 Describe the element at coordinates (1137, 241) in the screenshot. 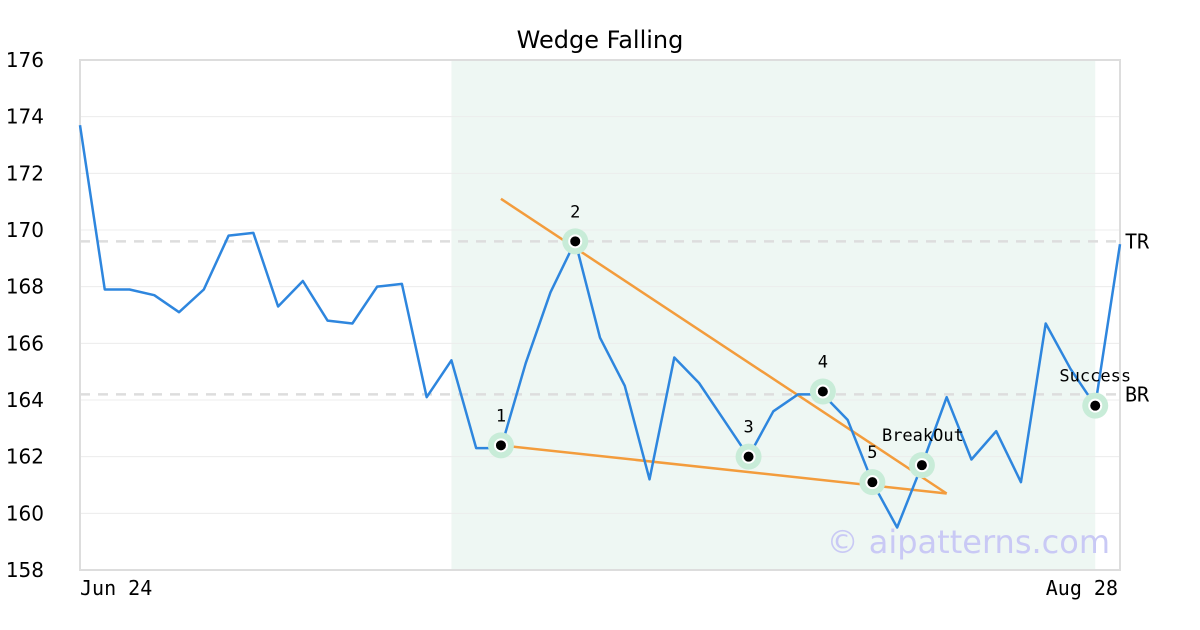

I see `level-label: TR` at that location.